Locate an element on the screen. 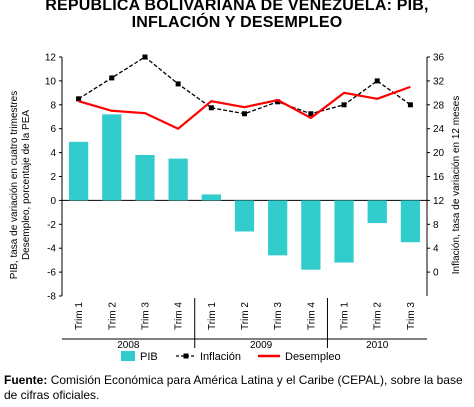 This screenshot has height=407, width=474. line-inflacion is located at coordinates (244, 85).